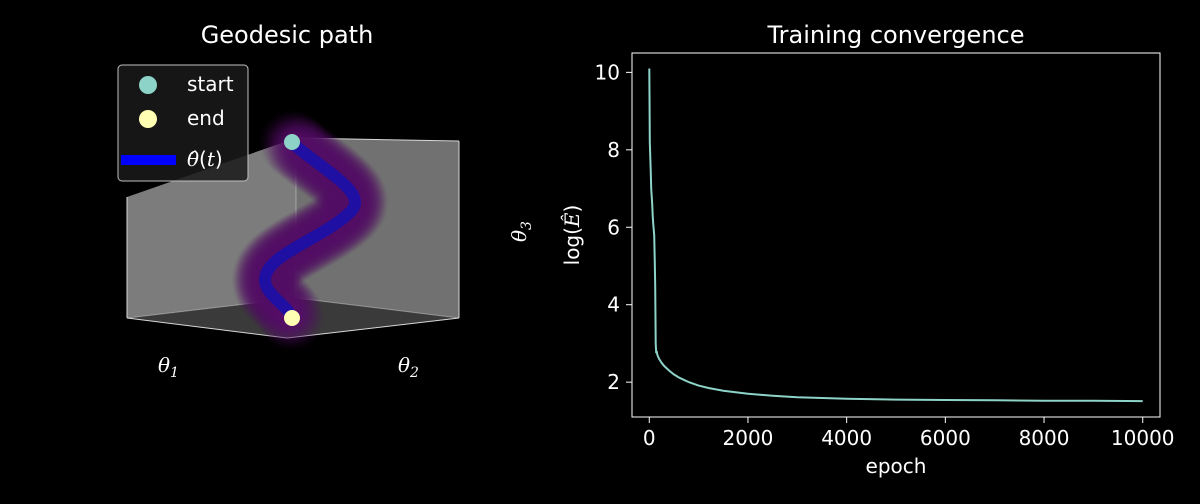  Describe the element at coordinates (909, 433) in the screenshot. I see `x-axis: 0 2000 4000 6000 8000 10000` at that location.